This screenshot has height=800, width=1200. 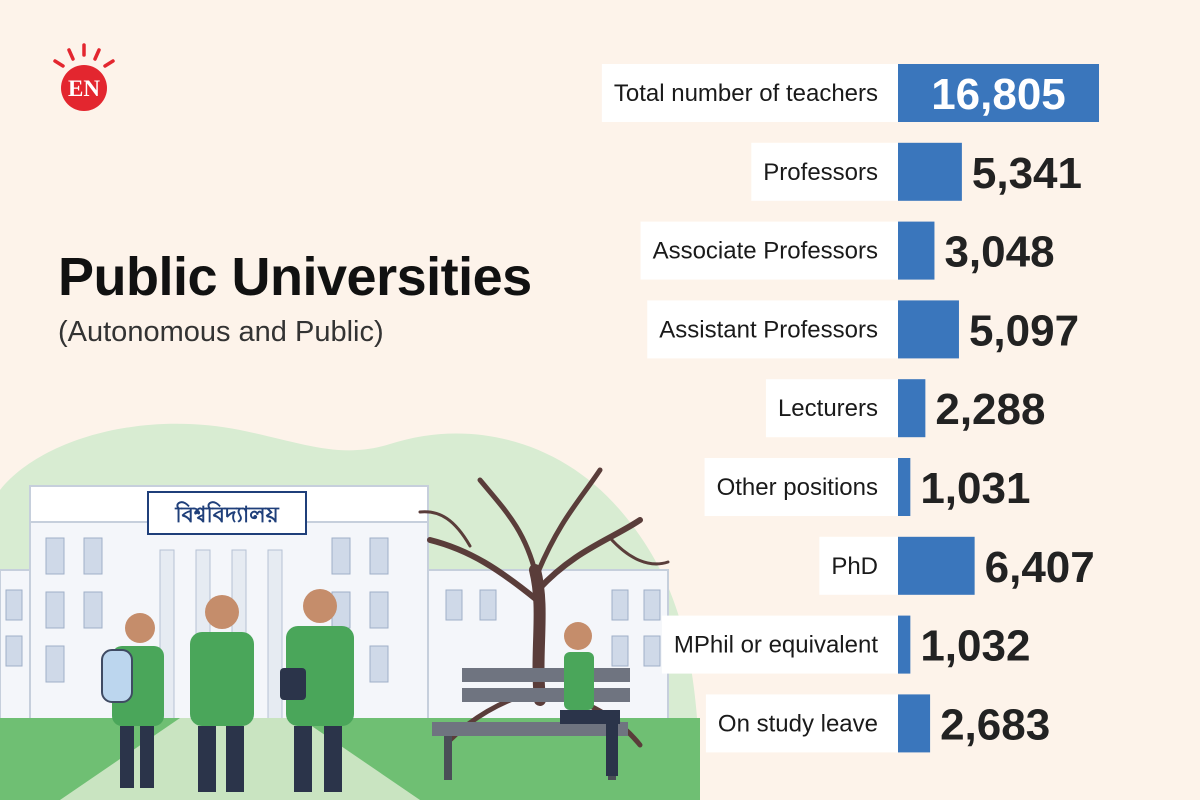 I want to click on page-title: Public Universities, so click(x=295, y=277).